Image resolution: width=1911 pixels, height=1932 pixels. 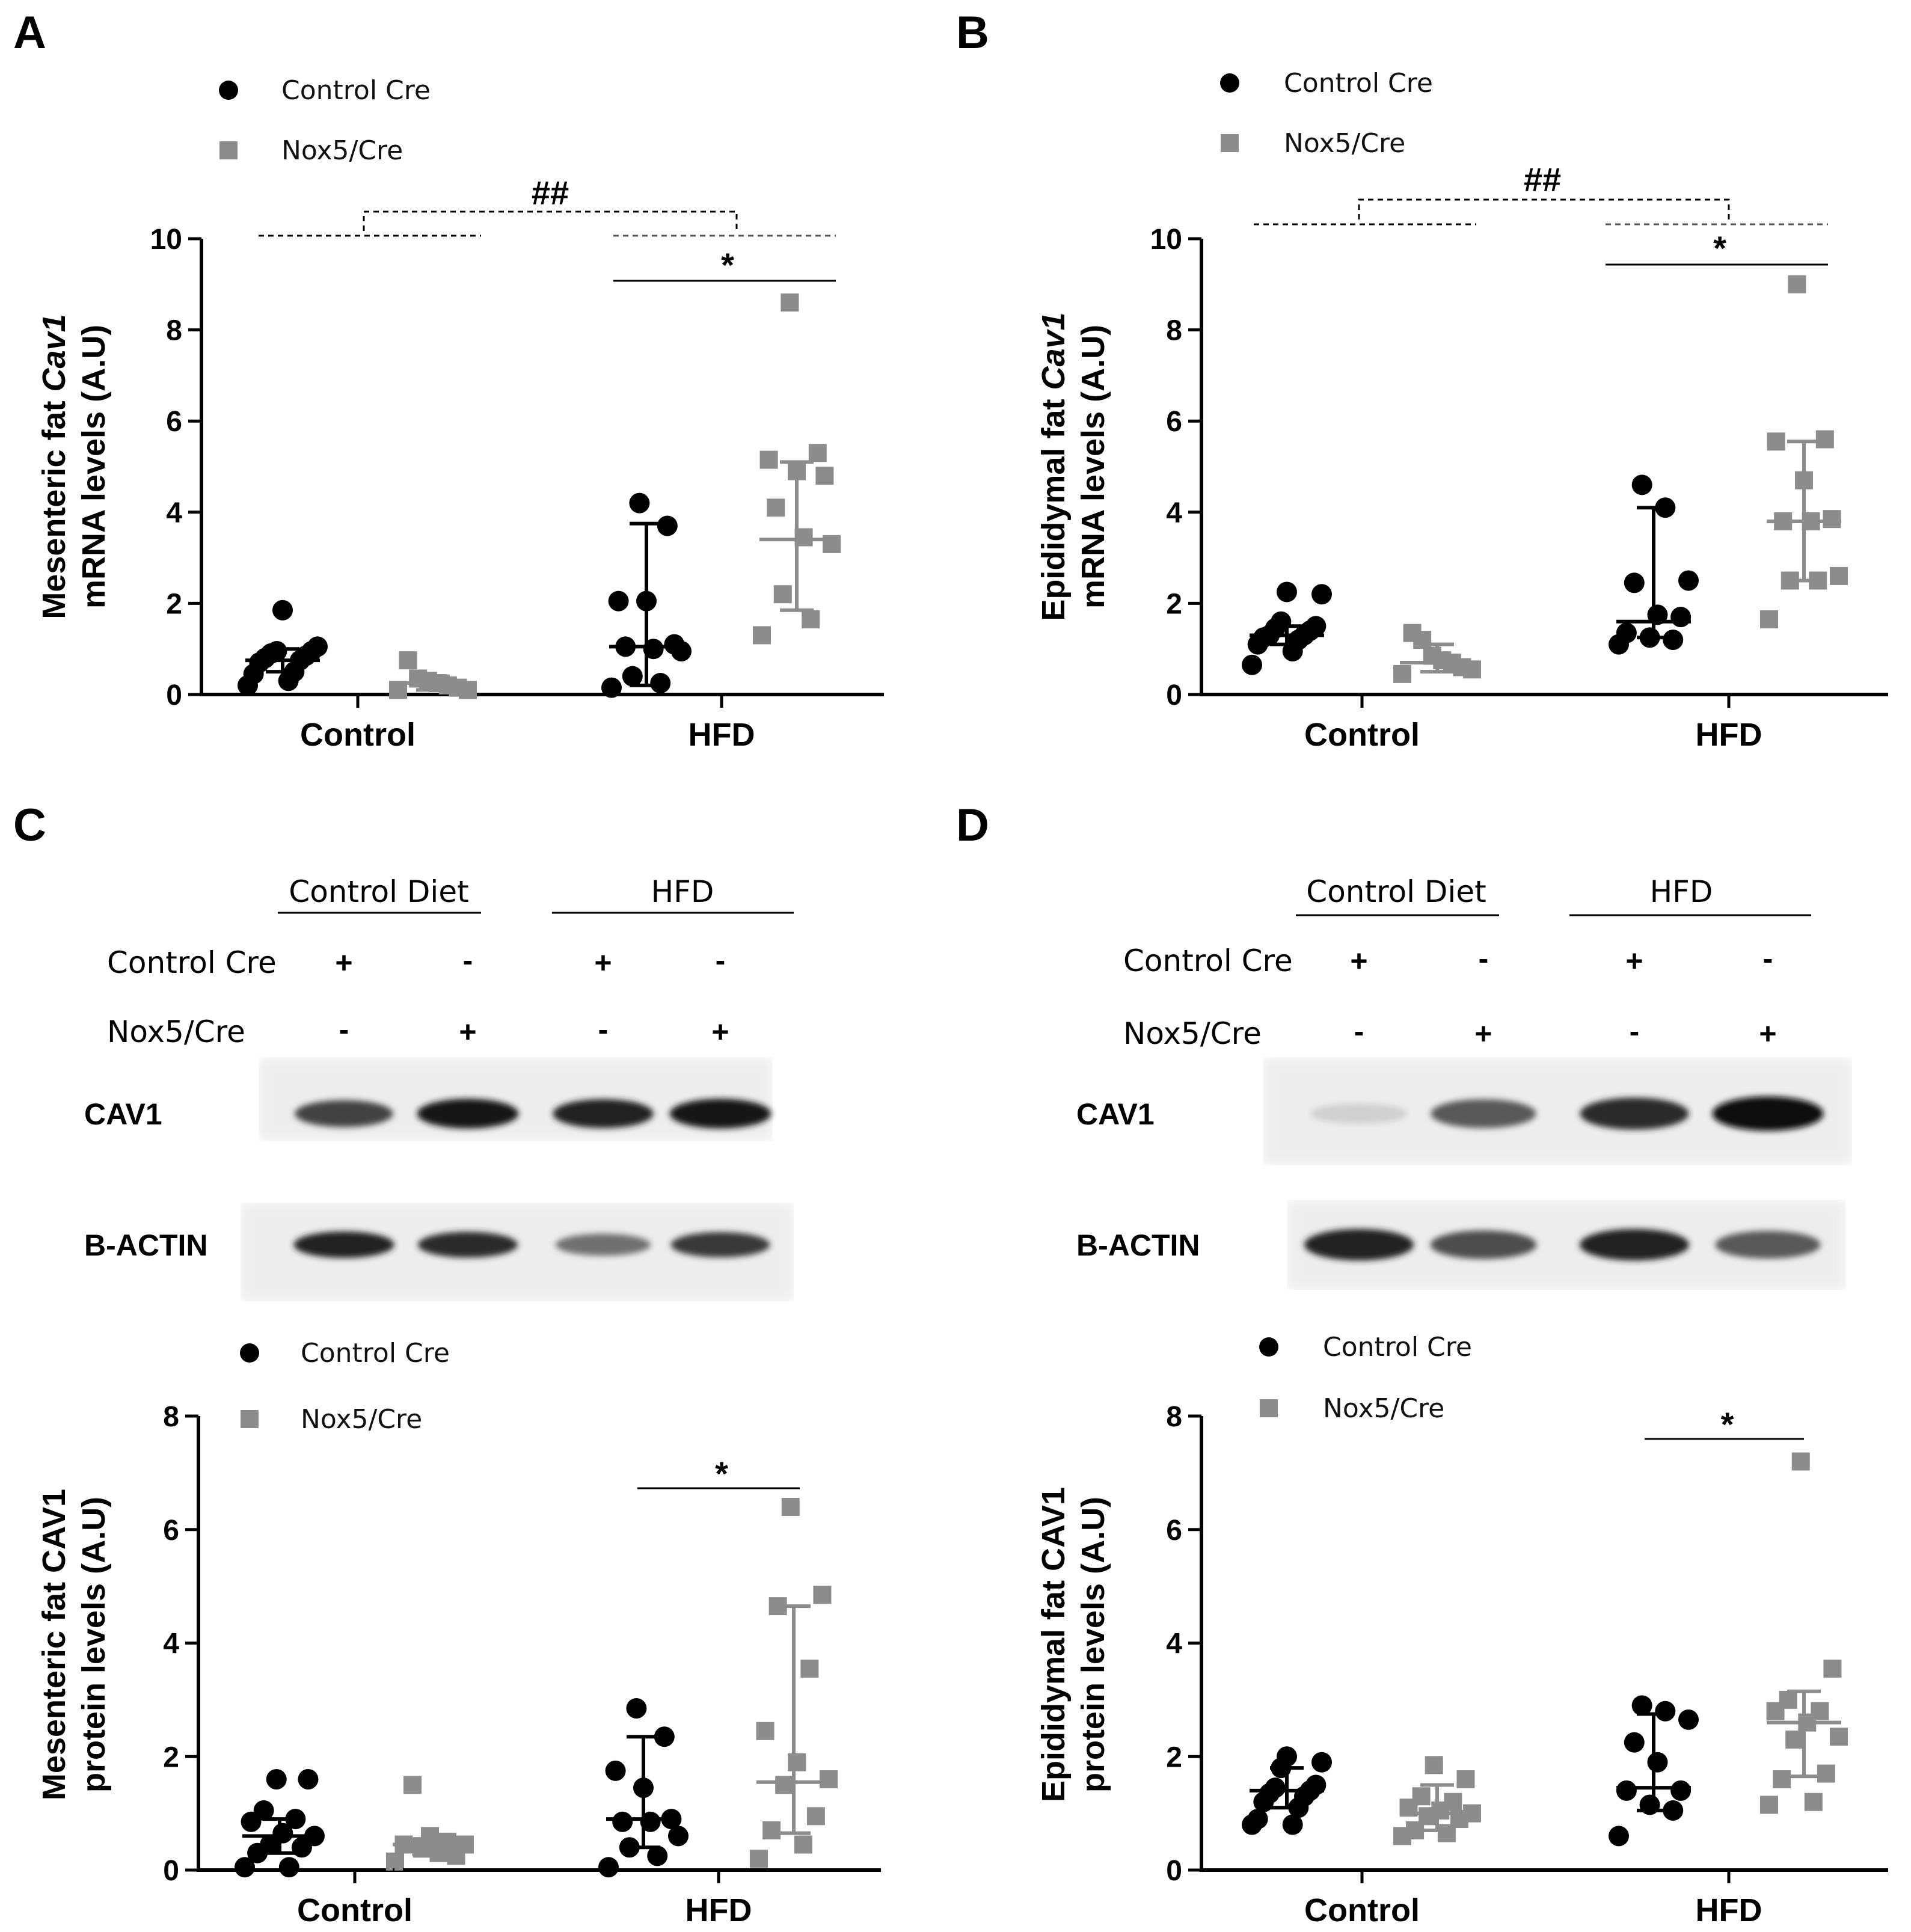 What do you see at coordinates (1174, 604) in the screenshot?
I see `y-tick-label: 2` at bounding box center [1174, 604].